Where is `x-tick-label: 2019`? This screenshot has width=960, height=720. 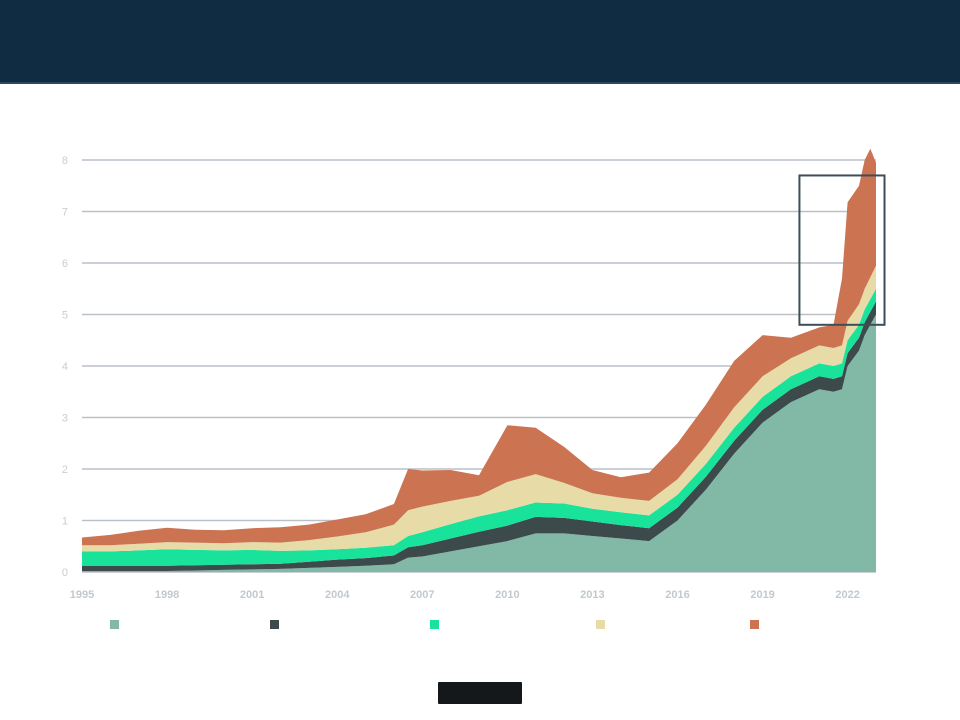 x-tick-label: 2019 is located at coordinates (762, 595).